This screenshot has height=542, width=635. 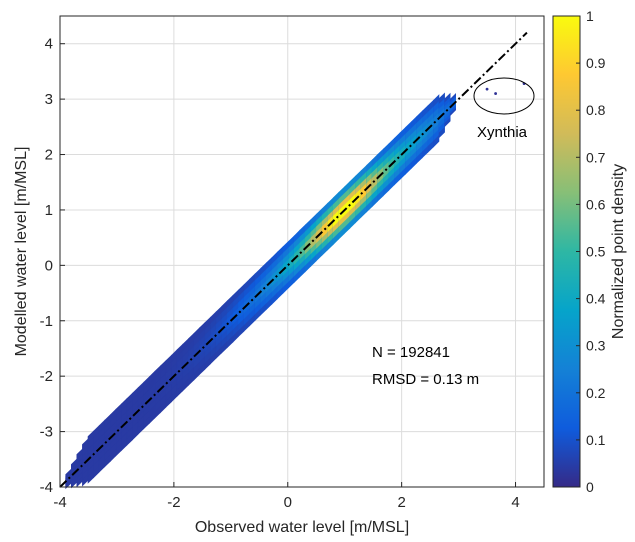 I want to click on x-axis-label: Observed water level [m/MSL], so click(x=302, y=527).